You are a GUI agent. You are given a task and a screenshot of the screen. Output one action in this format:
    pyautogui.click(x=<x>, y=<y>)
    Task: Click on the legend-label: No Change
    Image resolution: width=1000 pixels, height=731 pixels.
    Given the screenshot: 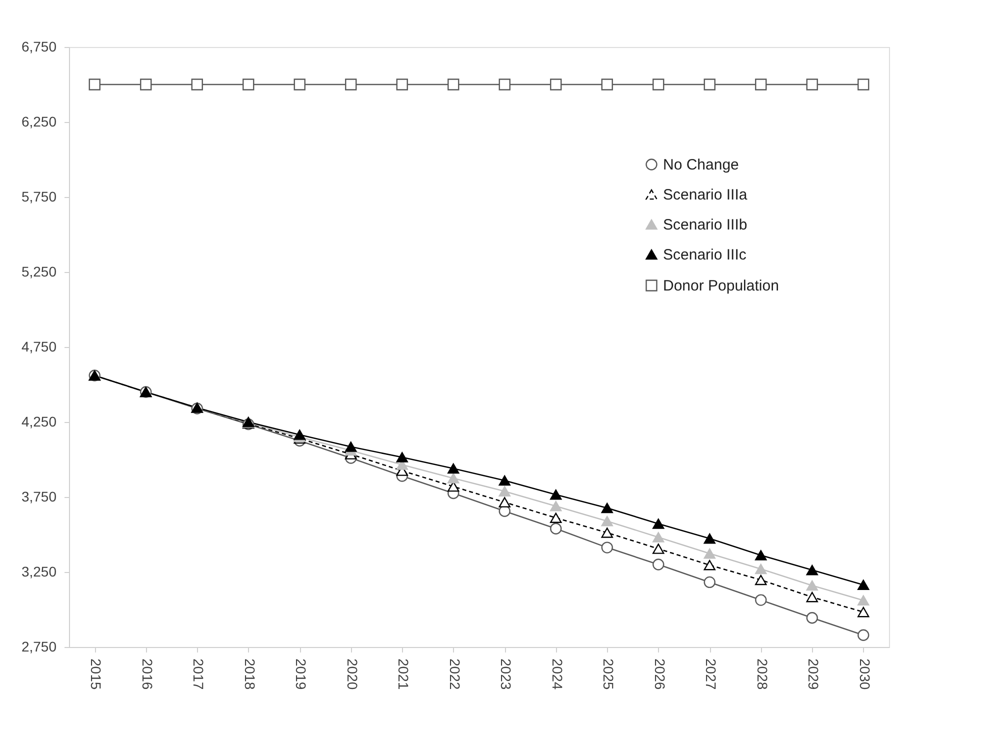 What is the action you would take?
    pyautogui.click(x=701, y=165)
    